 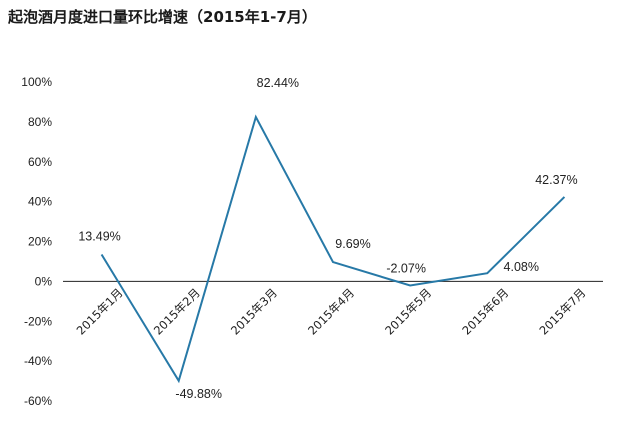 I want to click on x-category-label: 2015年2月, so click(x=177, y=312).